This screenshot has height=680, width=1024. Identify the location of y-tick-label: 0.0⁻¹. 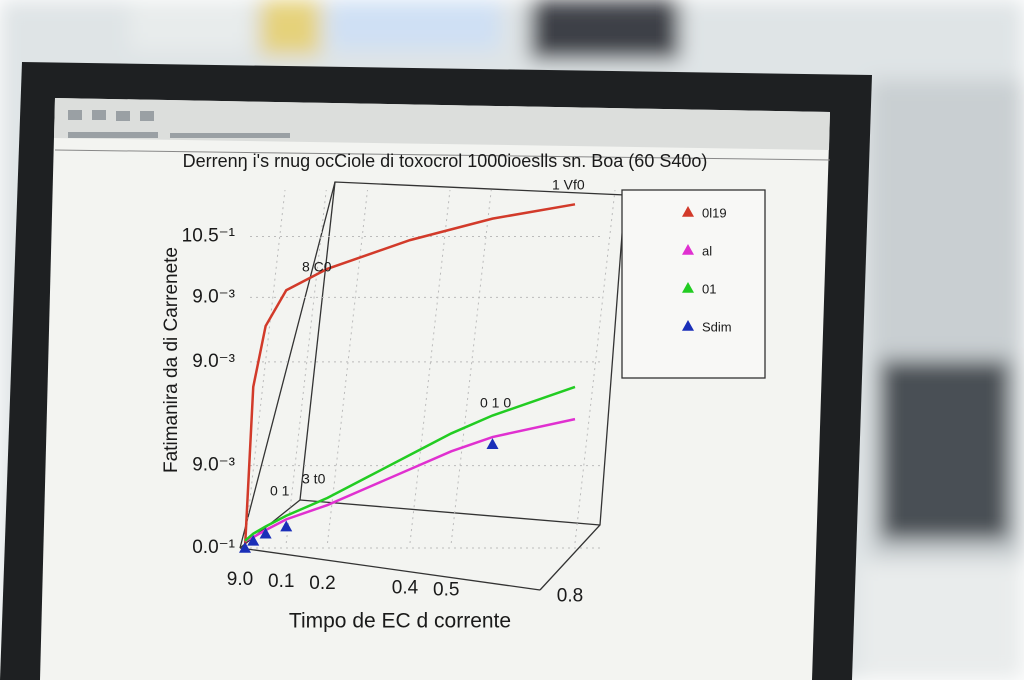
(213, 547).